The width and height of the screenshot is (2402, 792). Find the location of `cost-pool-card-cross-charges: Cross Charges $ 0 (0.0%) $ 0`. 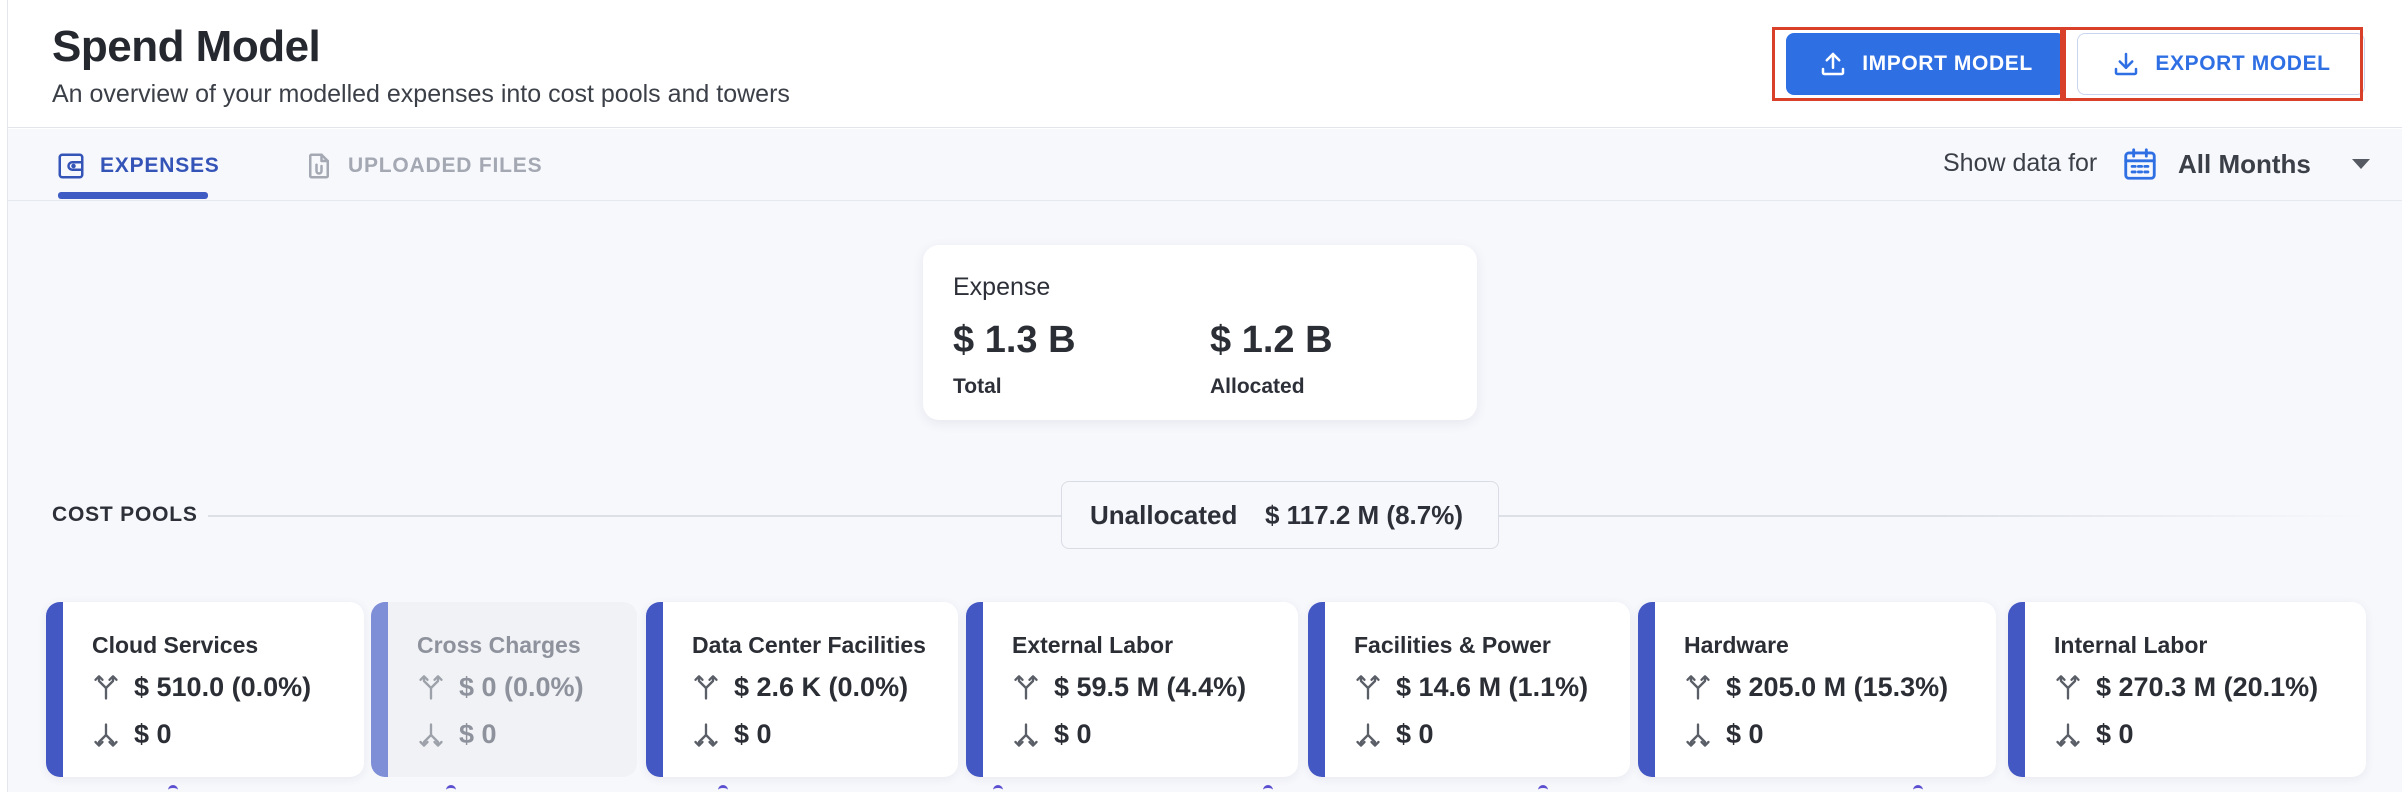

cost-pool-card-cross-charges: Cross Charges $ 0 (0.0%) $ 0 is located at coordinates (504, 689).